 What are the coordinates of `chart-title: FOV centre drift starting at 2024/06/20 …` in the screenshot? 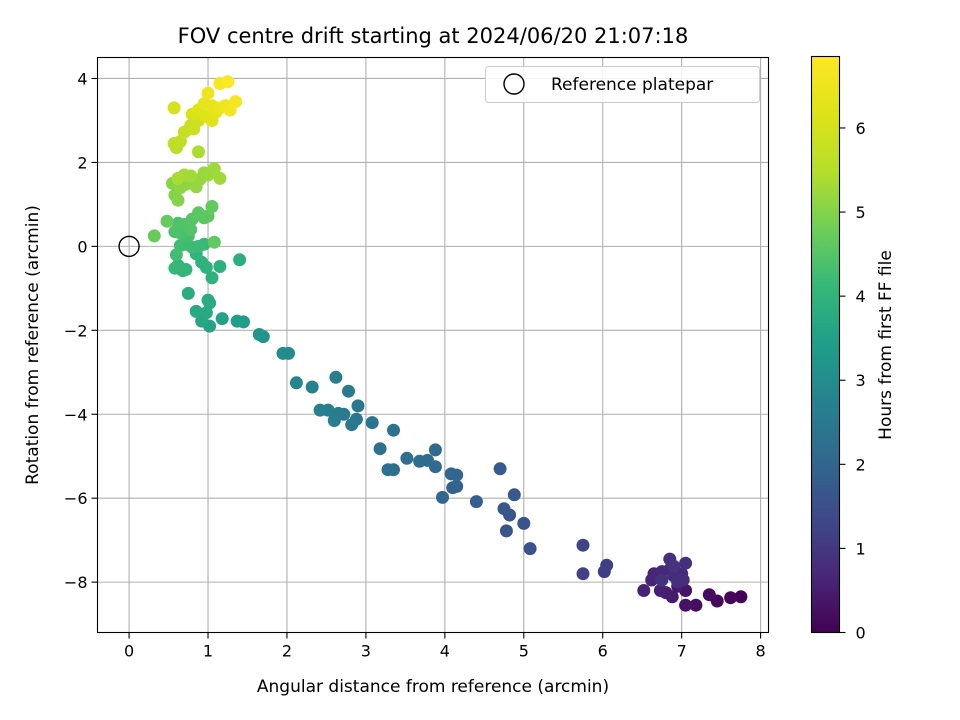 It's located at (433, 36).